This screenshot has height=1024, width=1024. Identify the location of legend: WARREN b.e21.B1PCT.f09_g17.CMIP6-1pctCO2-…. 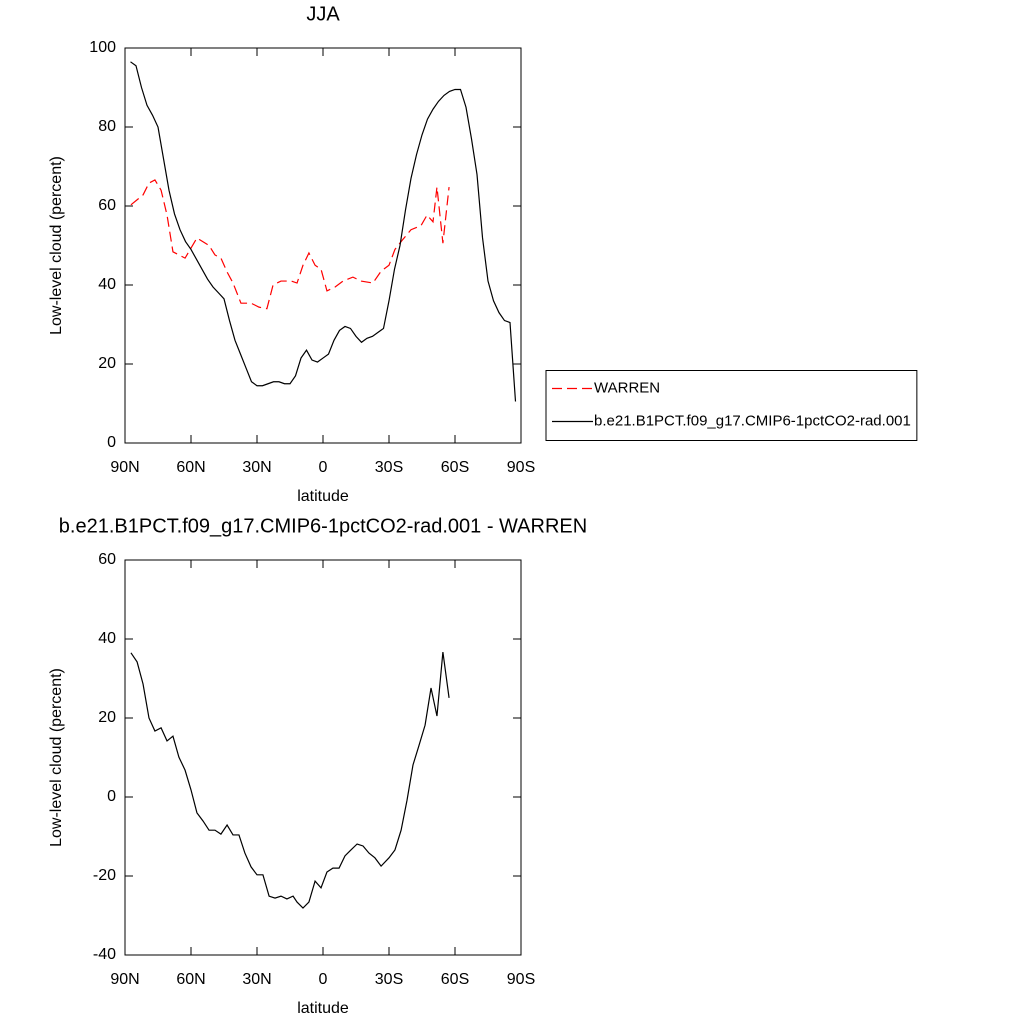
(731, 405).